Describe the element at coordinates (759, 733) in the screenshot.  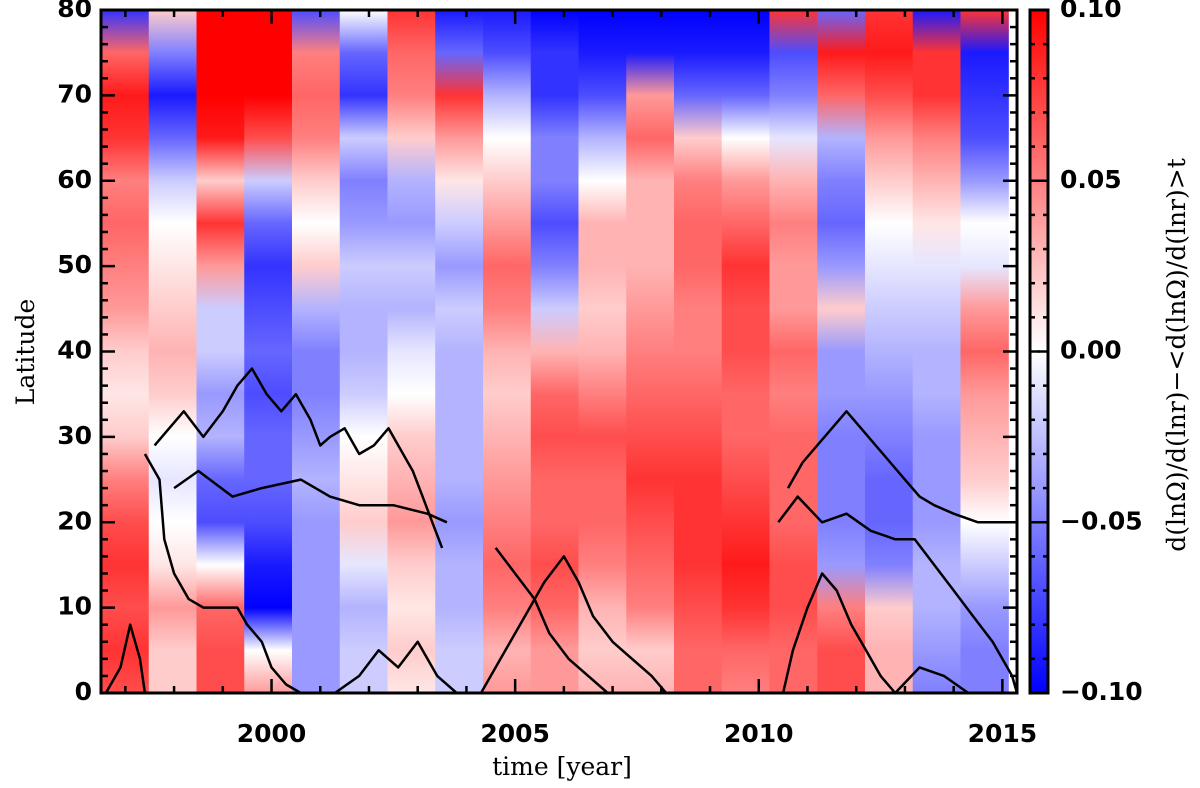
I see `x-tick-label-2010: 2010` at that location.